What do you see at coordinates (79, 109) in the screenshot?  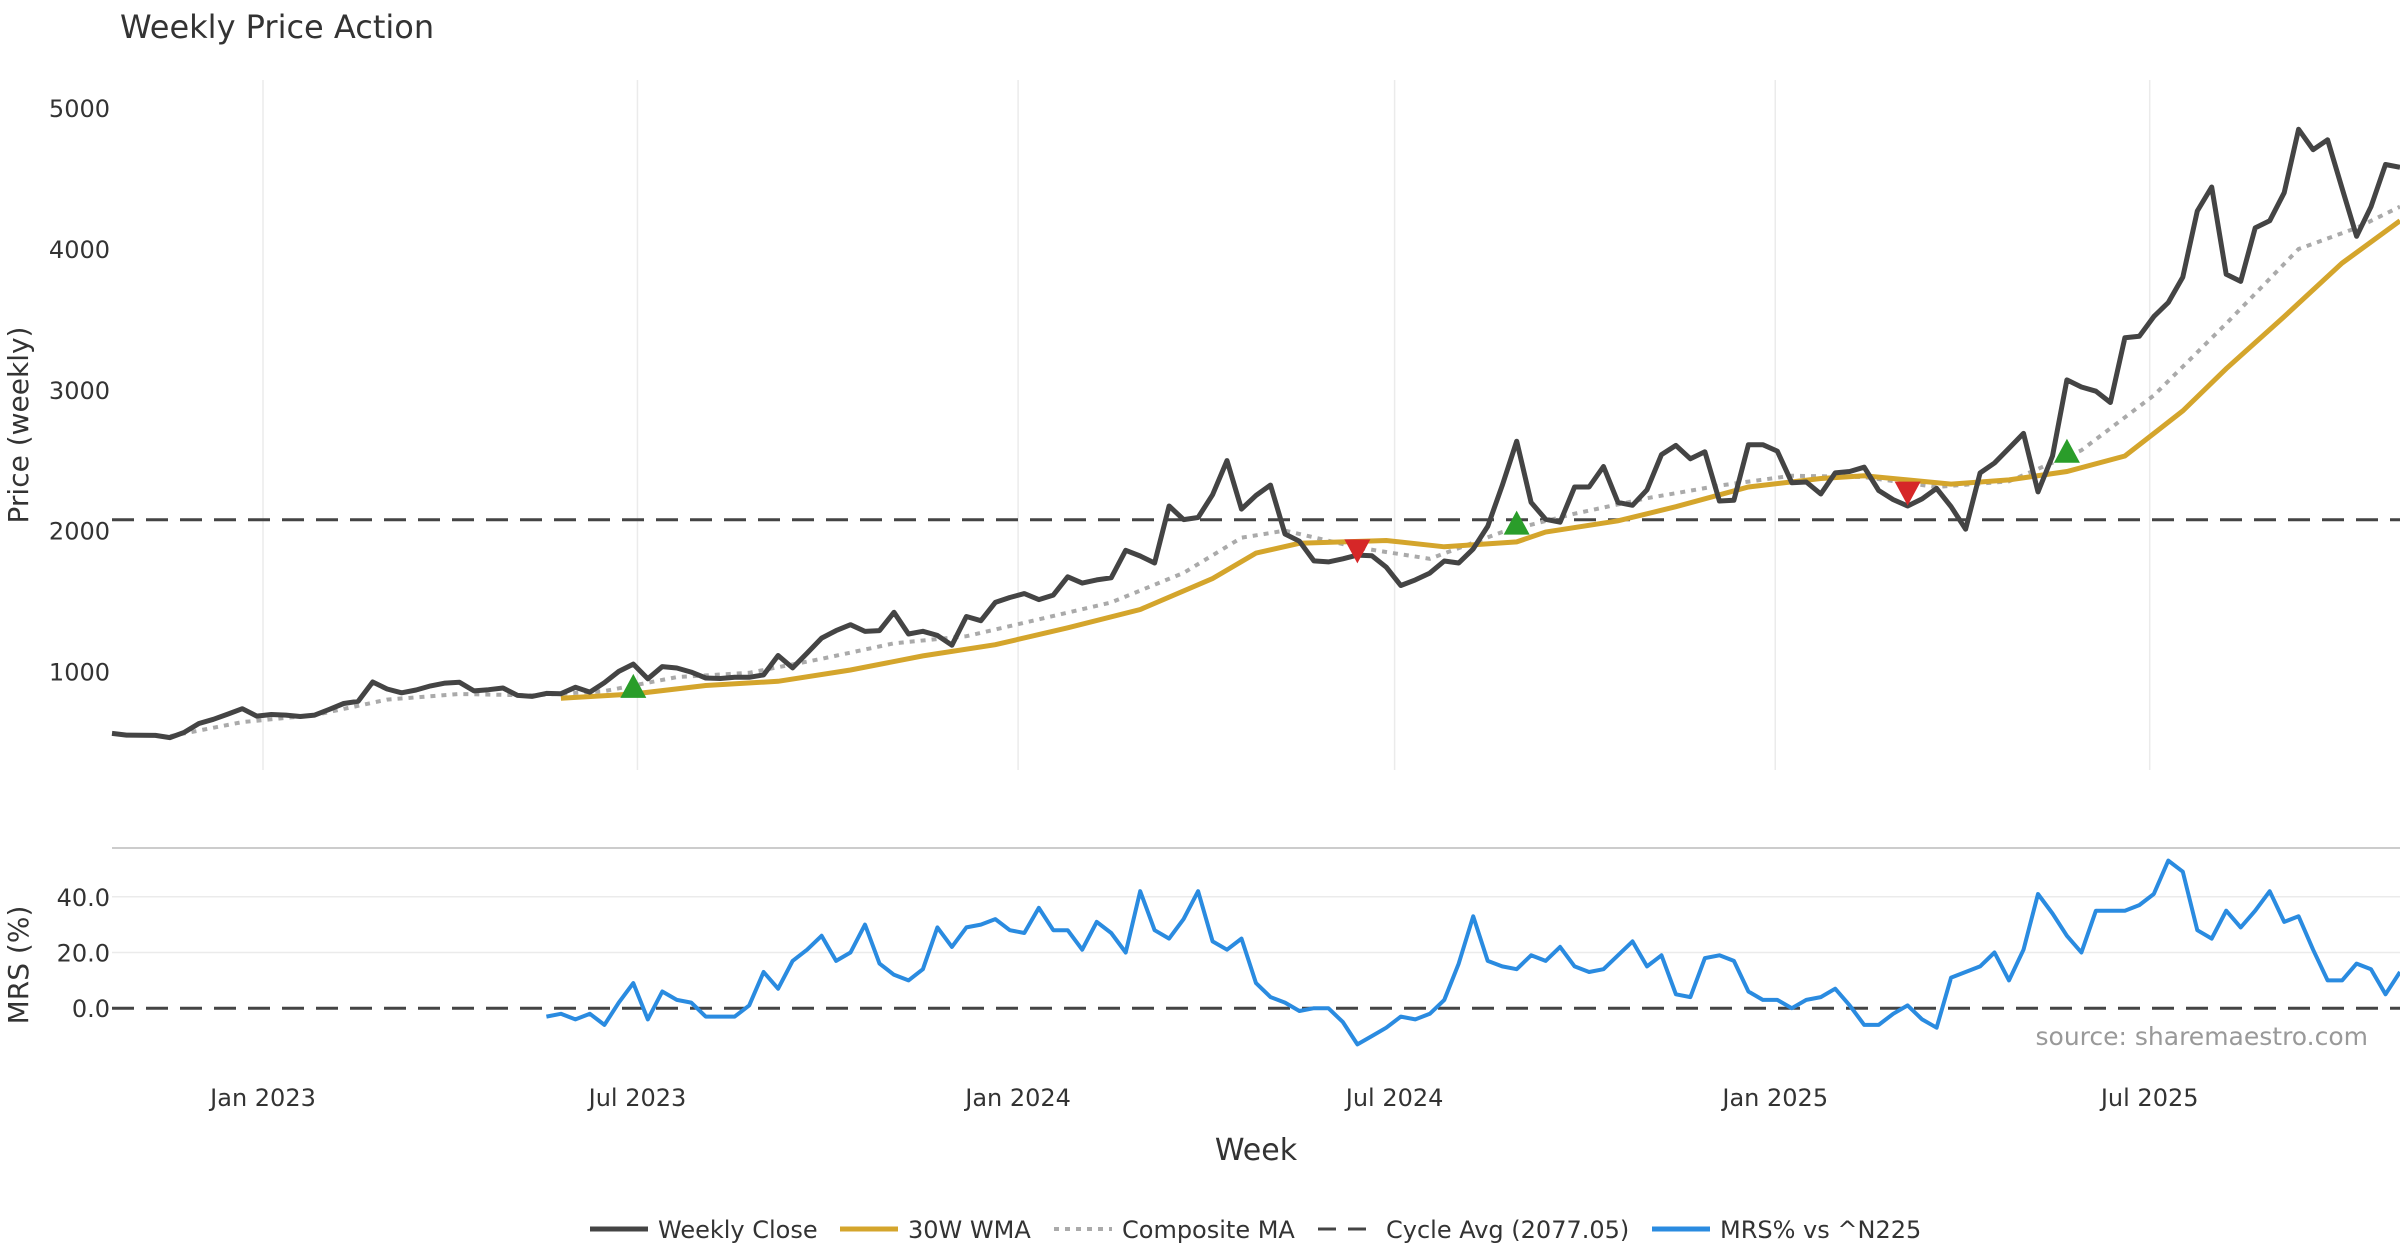 I see `price-y-tick-label: 5000` at bounding box center [79, 109].